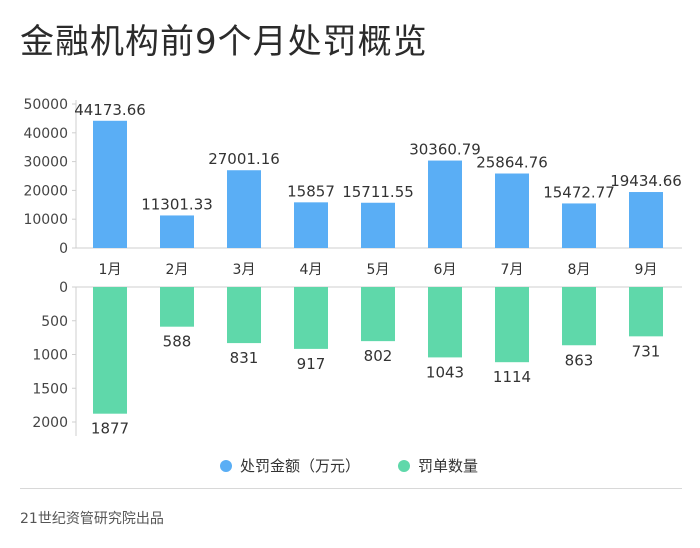  Describe the element at coordinates (177, 270) in the screenshot. I see `x-category-label: 2月` at that location.